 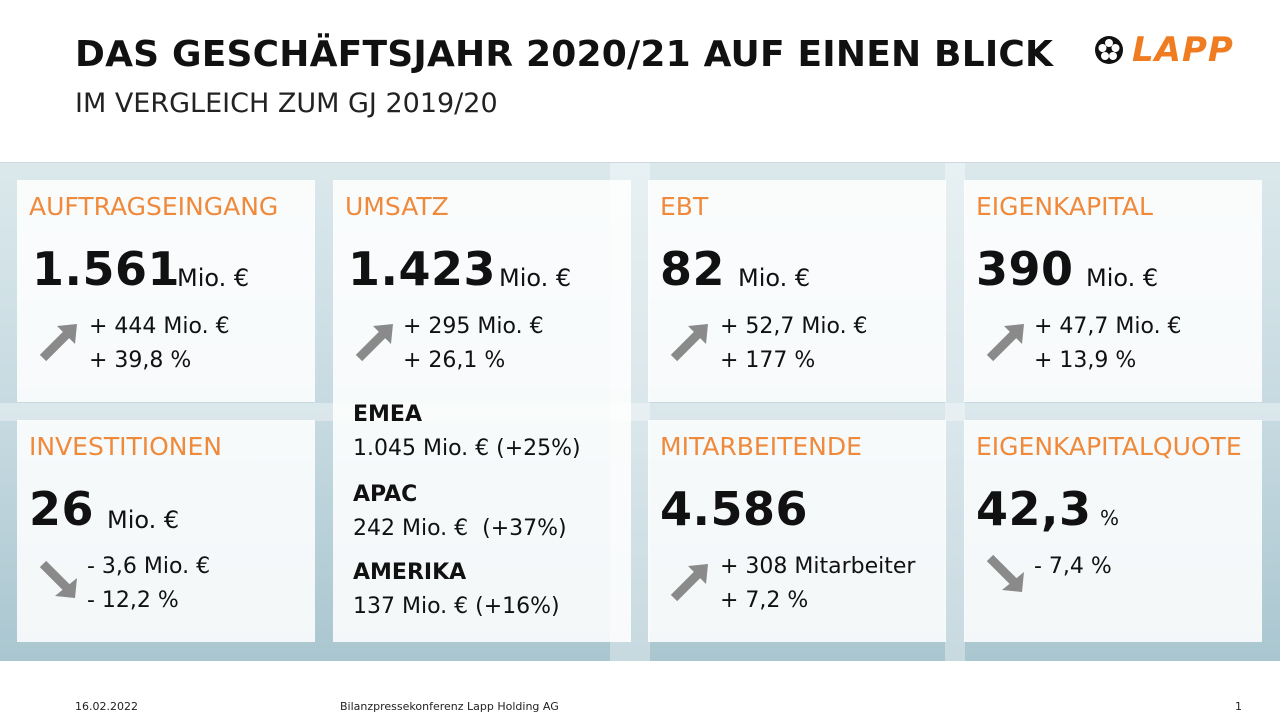 What do you see at coordinates (149, 566) in the screenshot?
I see `delta-absolute: - 3,6 Mio. €` at bounding box center [149, 566].